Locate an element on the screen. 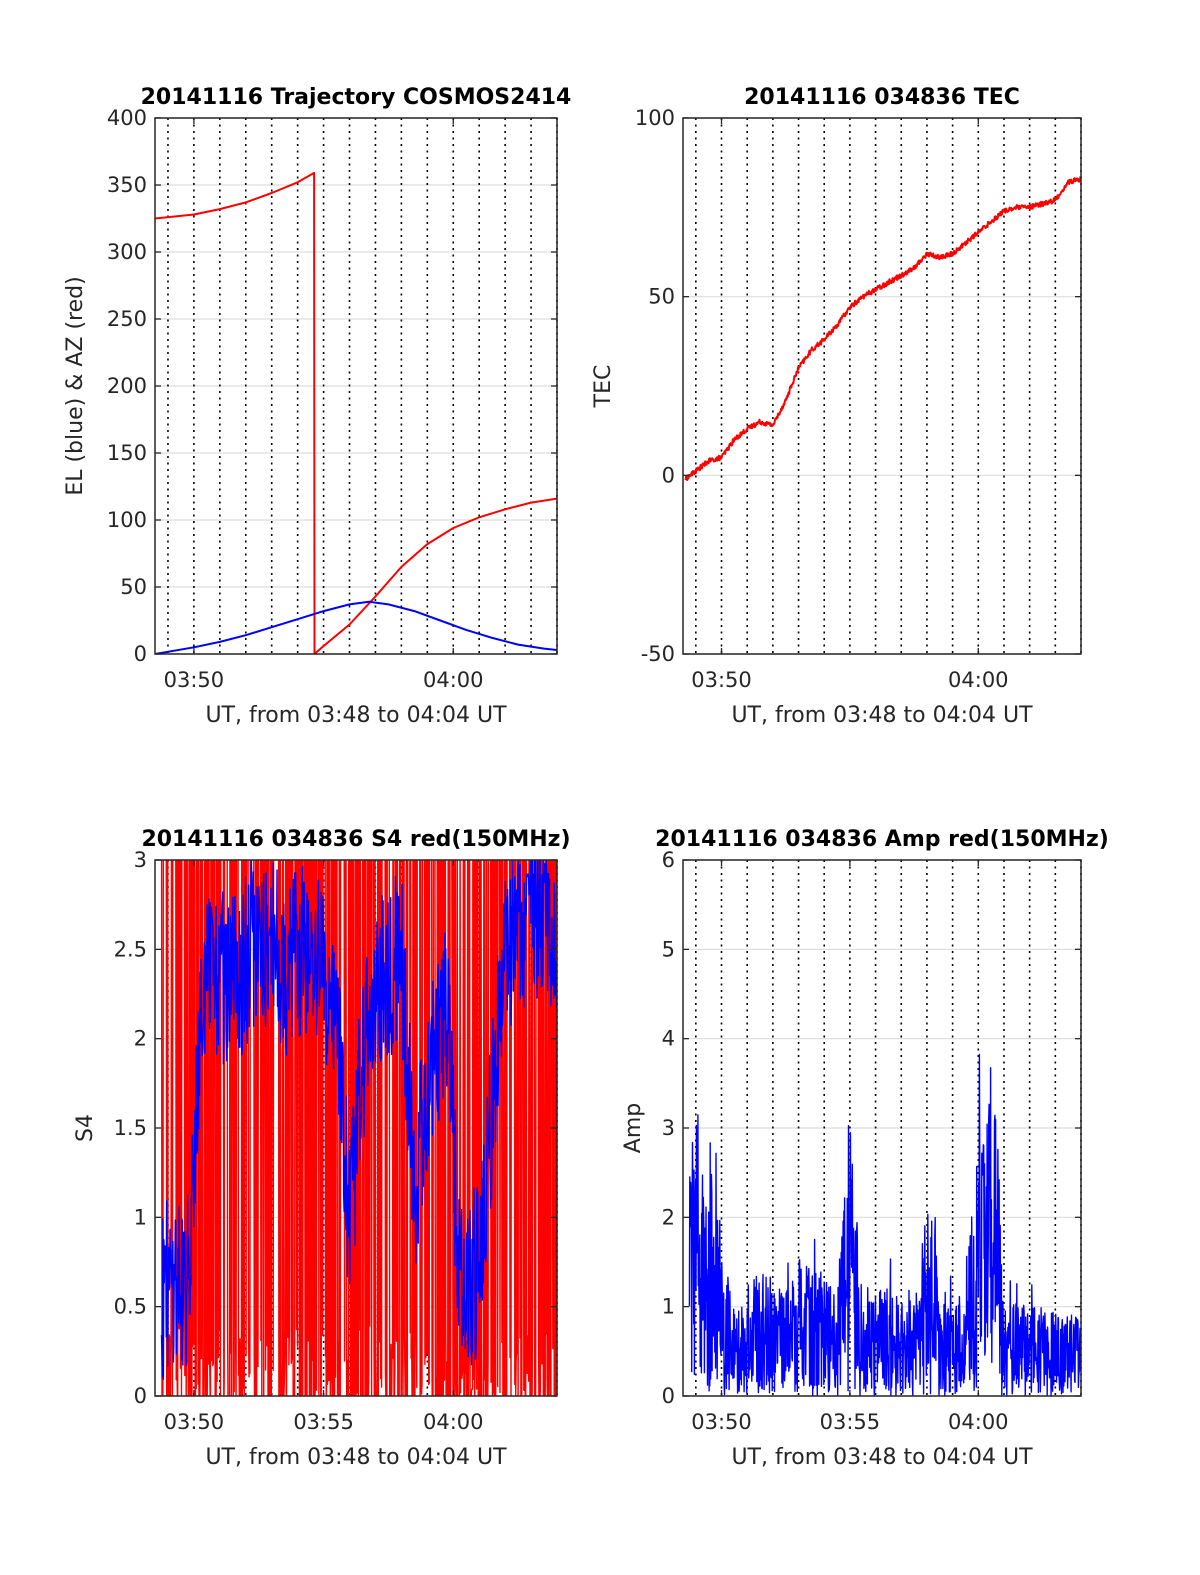 The height and width of the screenshot is (1575, 1200). y-axis-label: Amp is located at coordinates (633, 1128).